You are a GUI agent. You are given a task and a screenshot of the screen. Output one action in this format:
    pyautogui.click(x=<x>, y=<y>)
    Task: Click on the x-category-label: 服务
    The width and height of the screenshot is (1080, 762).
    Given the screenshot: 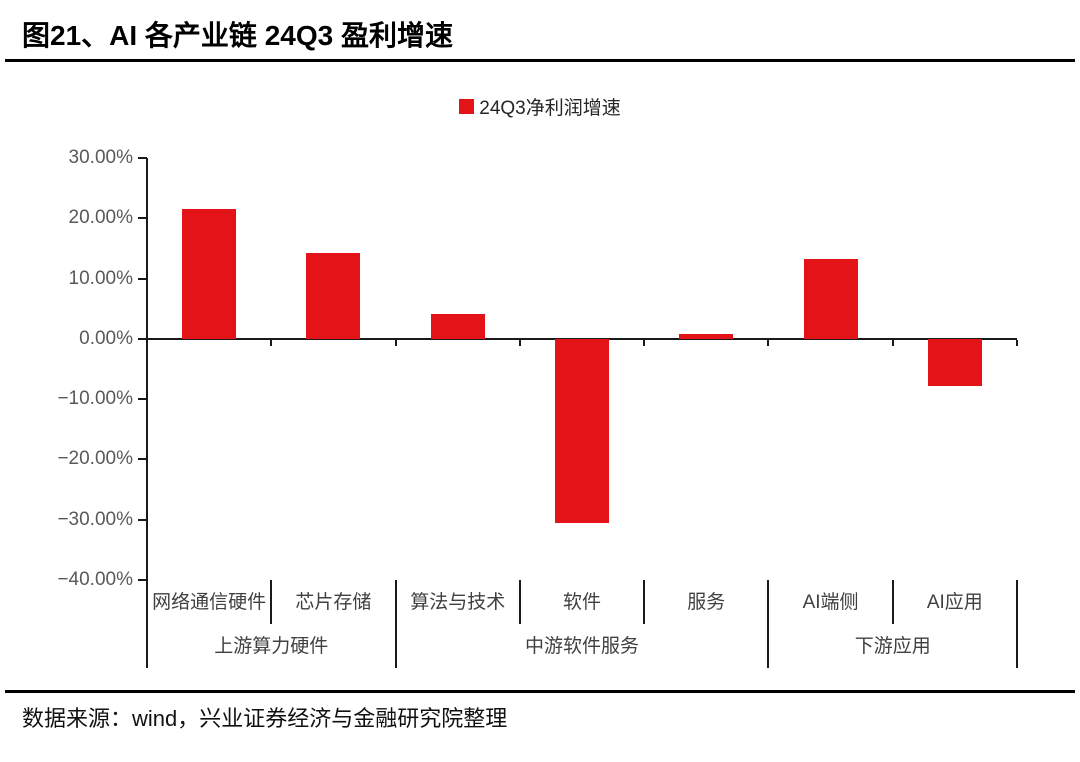 What is the action you would take?
    pyautogui.click(x=706, y=602)
    